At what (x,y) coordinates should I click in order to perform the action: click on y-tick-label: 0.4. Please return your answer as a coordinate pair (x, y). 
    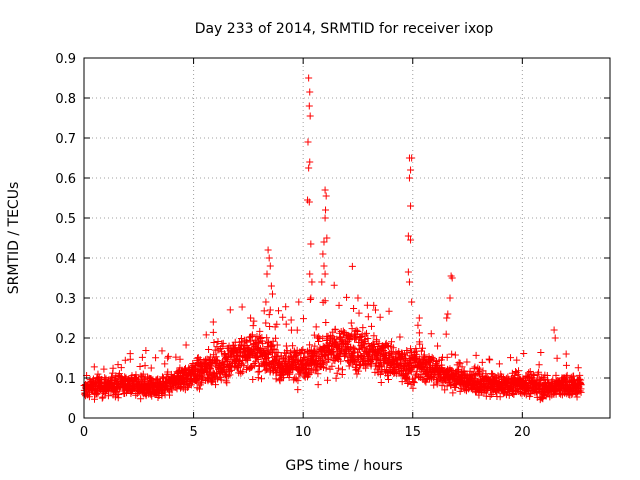
    Looking at the image, I should click on (65, 259).